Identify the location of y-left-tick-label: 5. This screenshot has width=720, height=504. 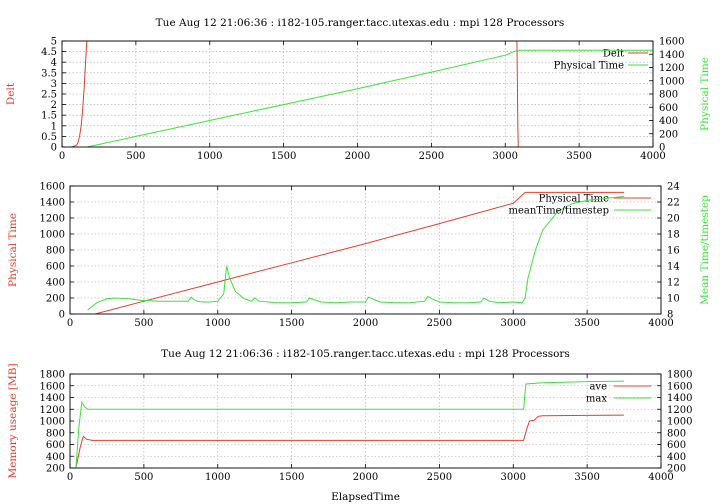
(54, 42).